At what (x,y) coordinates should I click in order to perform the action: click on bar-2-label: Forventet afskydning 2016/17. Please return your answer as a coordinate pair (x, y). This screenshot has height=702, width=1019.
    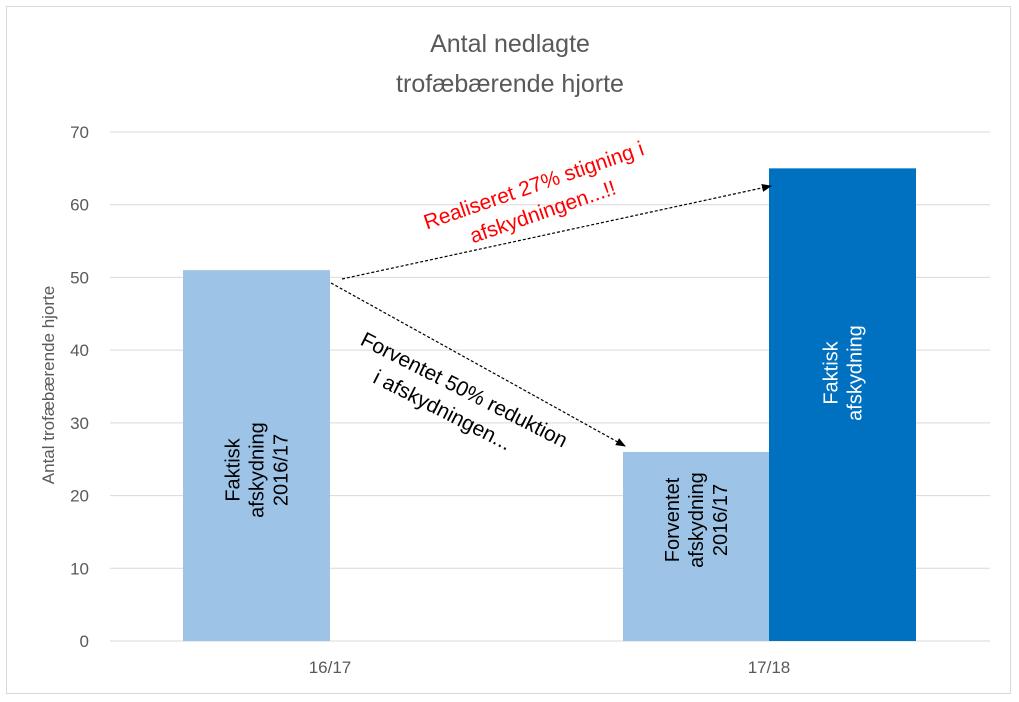
    Looking at the image, I should click on (697, 520).